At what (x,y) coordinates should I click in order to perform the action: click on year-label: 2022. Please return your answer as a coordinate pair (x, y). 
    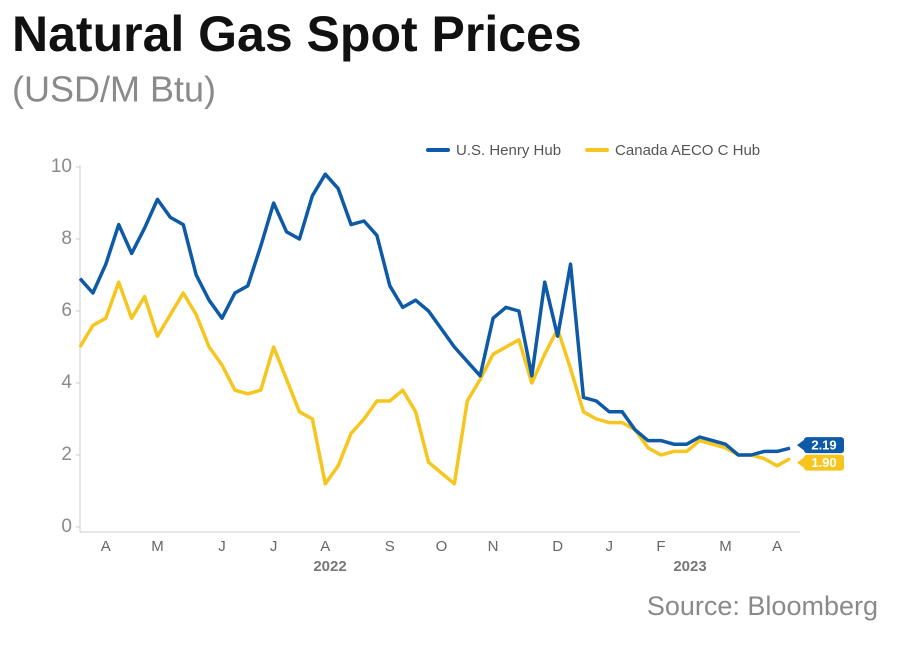
    Looking at the image, I should click on (329, 566).